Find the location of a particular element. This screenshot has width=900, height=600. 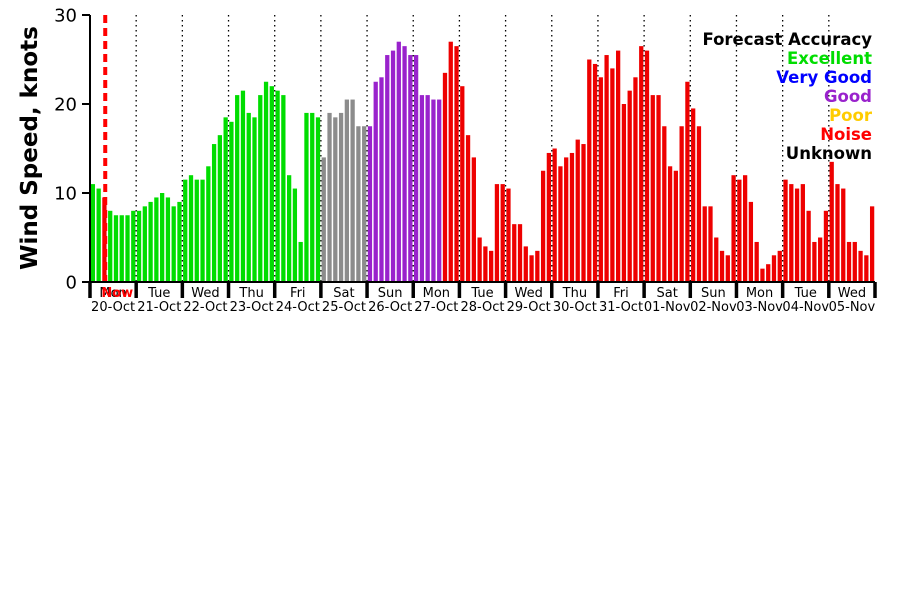

y-tick-label: 20 is located at coordinates (65, 105).